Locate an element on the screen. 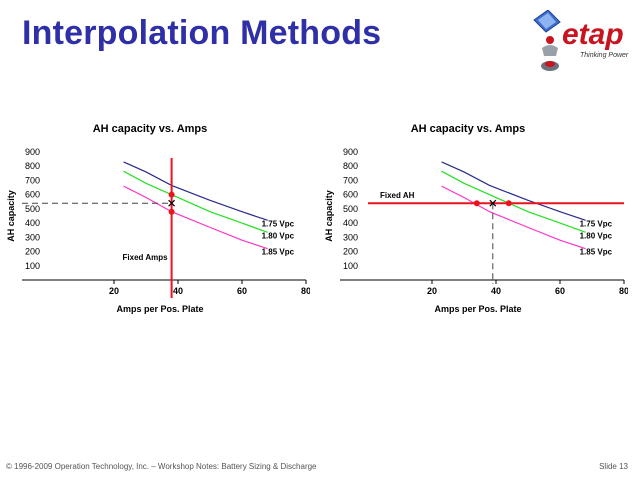 The width and height of the screenshot is (638, 478). reference-label: Fixed Amps is located at coordinates (146, 257).